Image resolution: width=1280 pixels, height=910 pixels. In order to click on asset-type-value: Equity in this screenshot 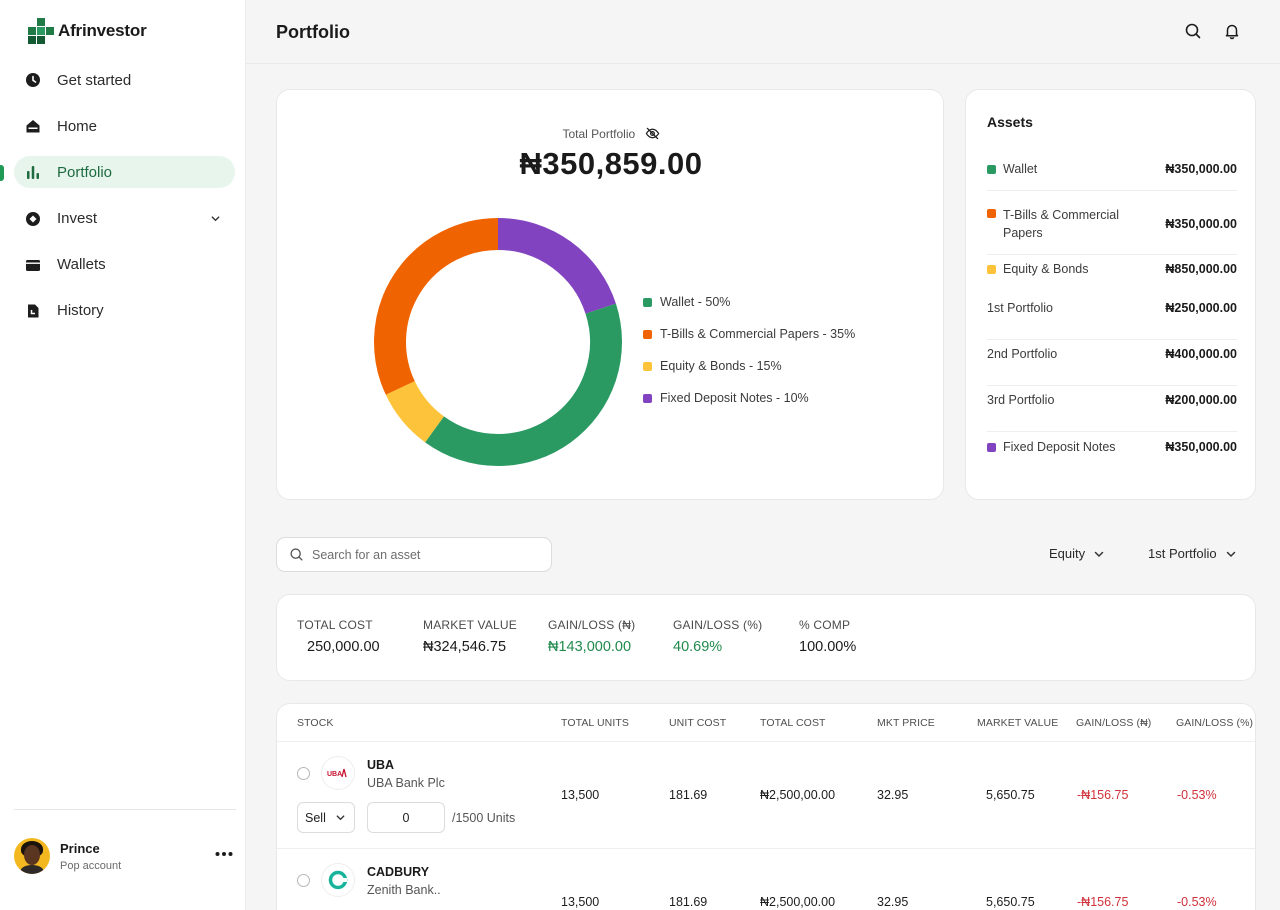, I will do `click(1067, 553)`.